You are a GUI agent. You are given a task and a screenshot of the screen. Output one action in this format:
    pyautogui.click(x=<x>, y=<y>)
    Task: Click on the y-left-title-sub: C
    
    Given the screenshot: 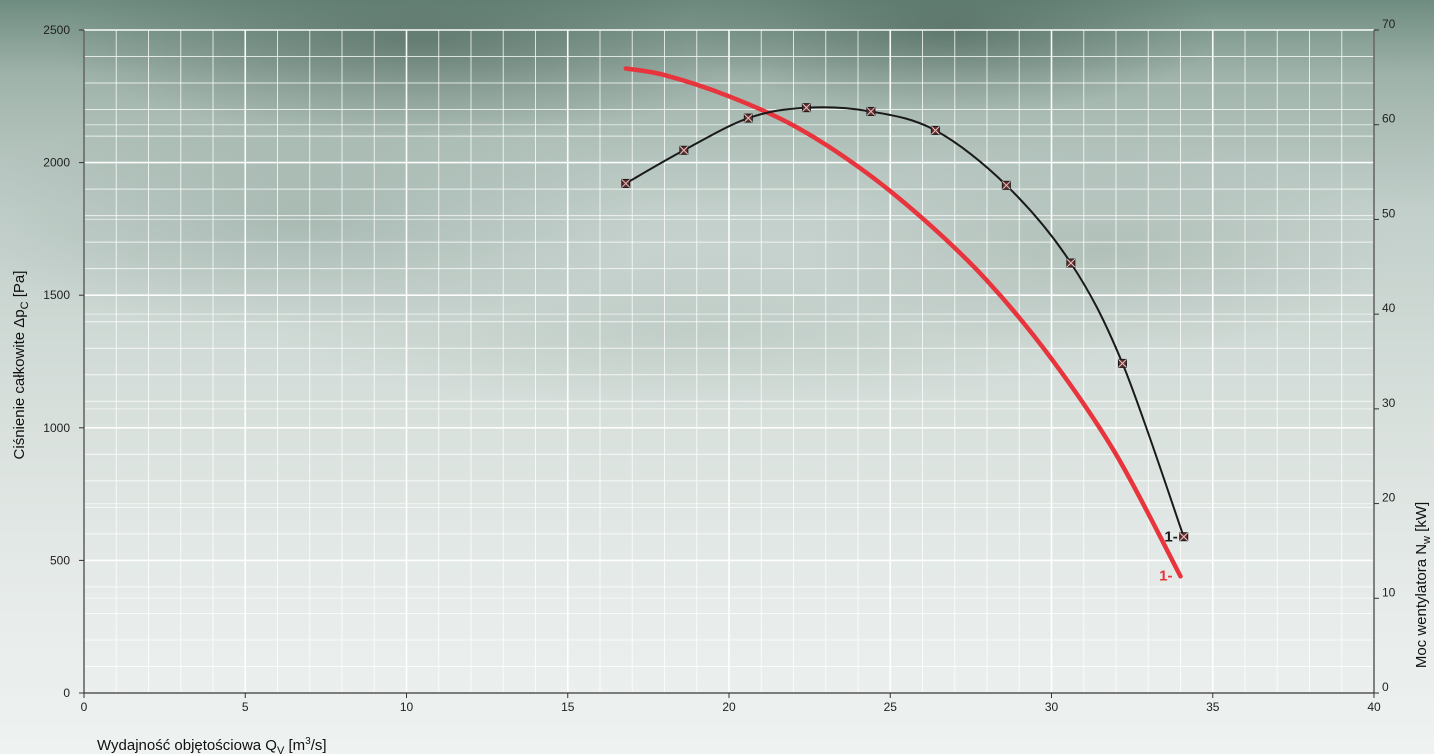 What is the action you would take?
    pyautogui.click(x=25, y=305)
    